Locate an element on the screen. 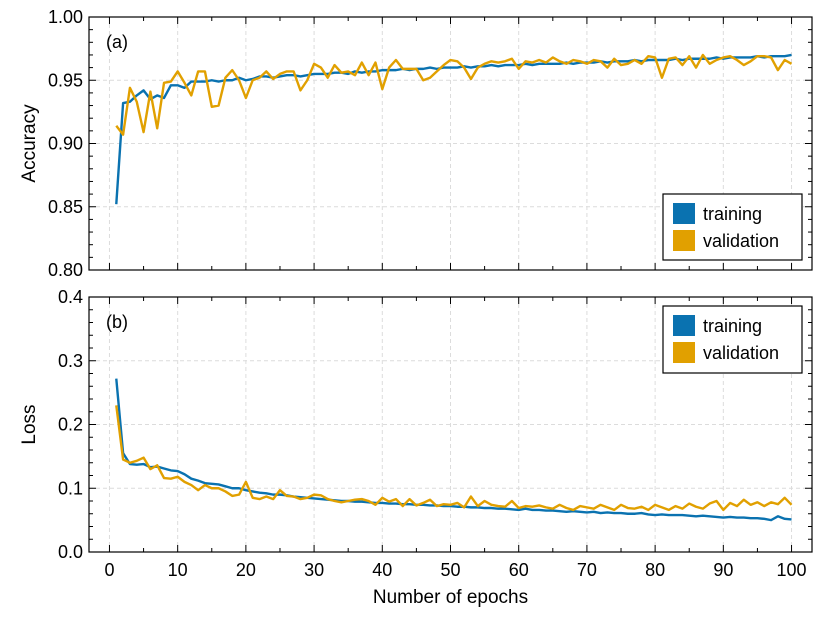  y-tick-label: 0.85 is located at coordinates (65, 207).